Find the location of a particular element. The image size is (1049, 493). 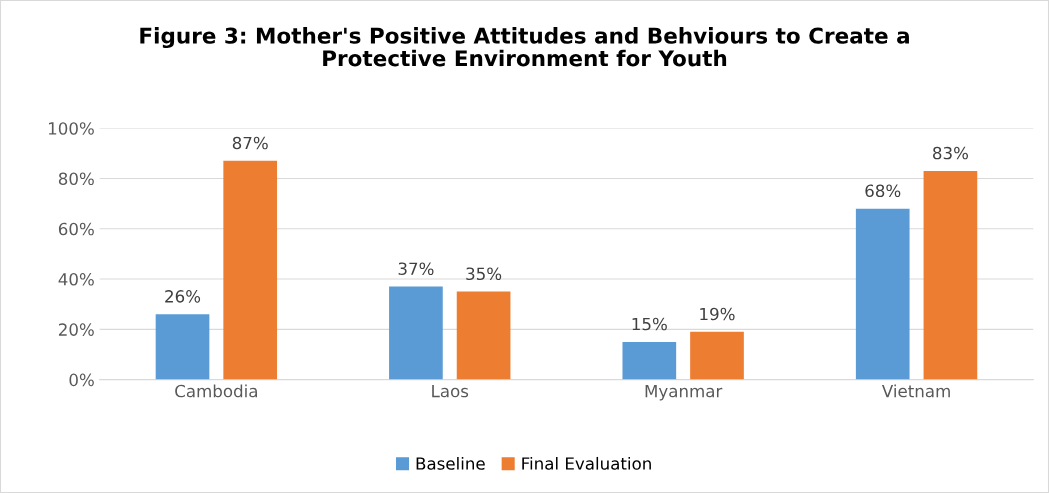

data-label: 68% is located at coordinates (883, 191).